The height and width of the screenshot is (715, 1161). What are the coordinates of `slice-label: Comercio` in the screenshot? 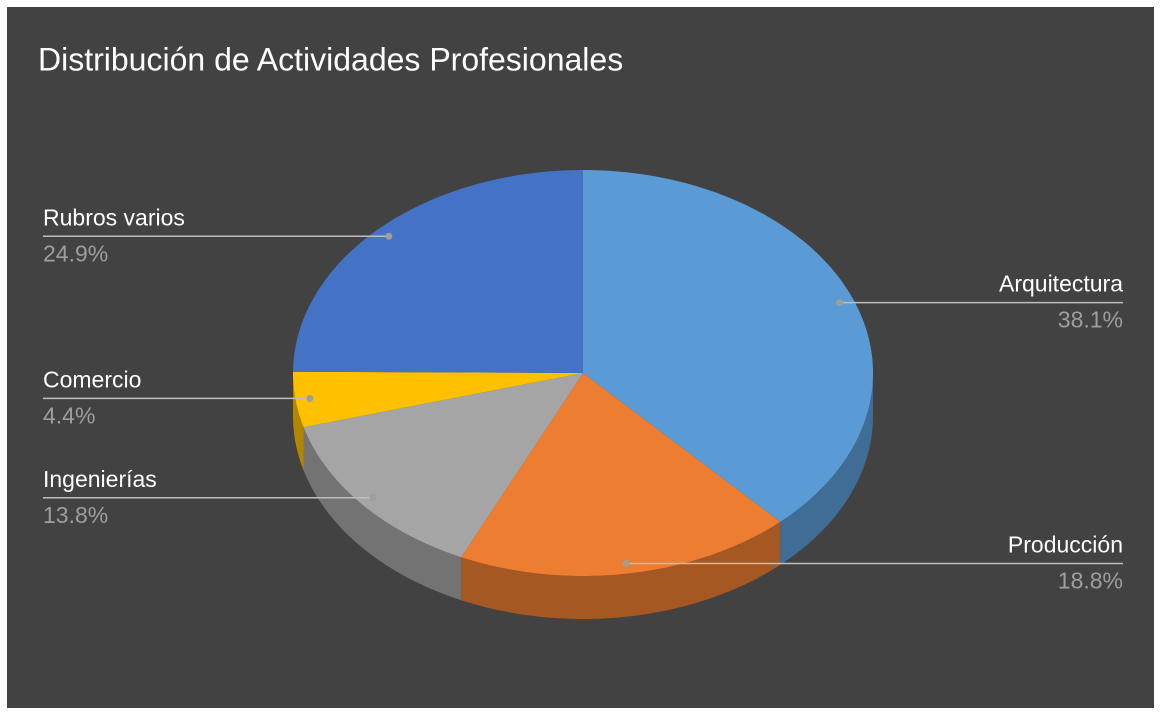 It's located at (92, 379).